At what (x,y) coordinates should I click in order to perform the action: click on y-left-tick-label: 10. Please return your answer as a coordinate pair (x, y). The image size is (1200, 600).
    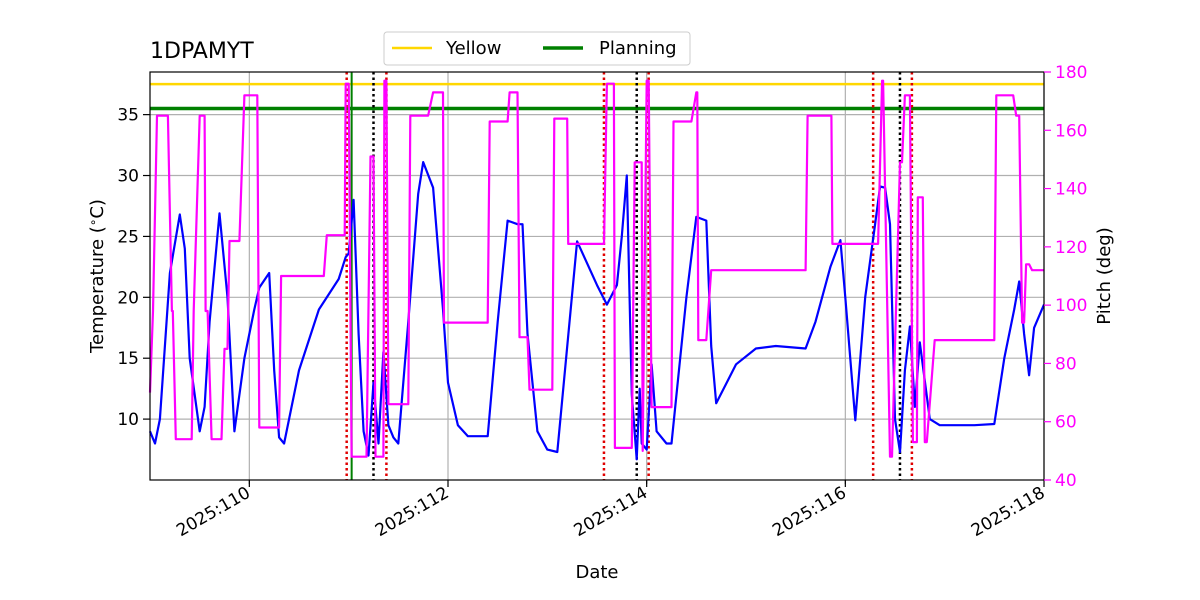
    Looking at the image, I should click on (128, 420).